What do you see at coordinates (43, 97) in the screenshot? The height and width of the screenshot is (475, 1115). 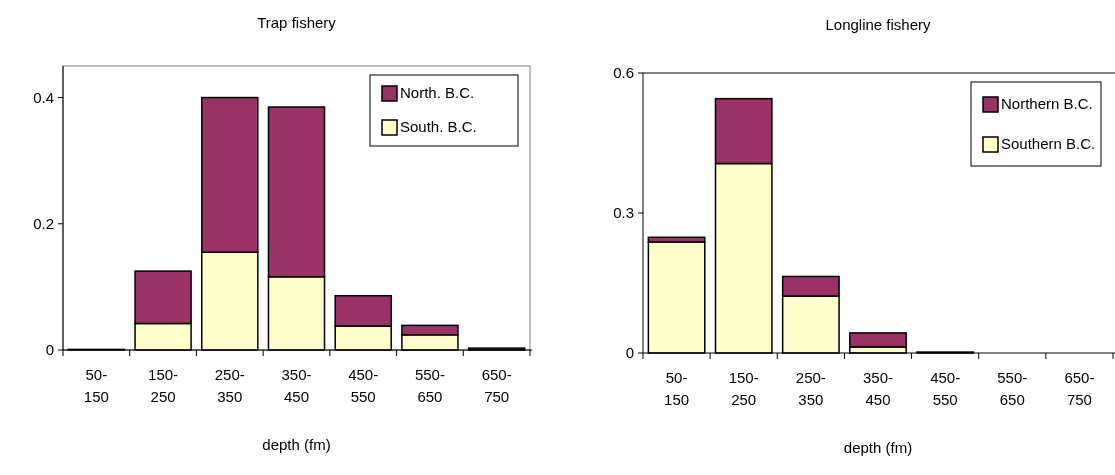 I see `y-tick-label: 0.4` at bounding box center [43, 97].